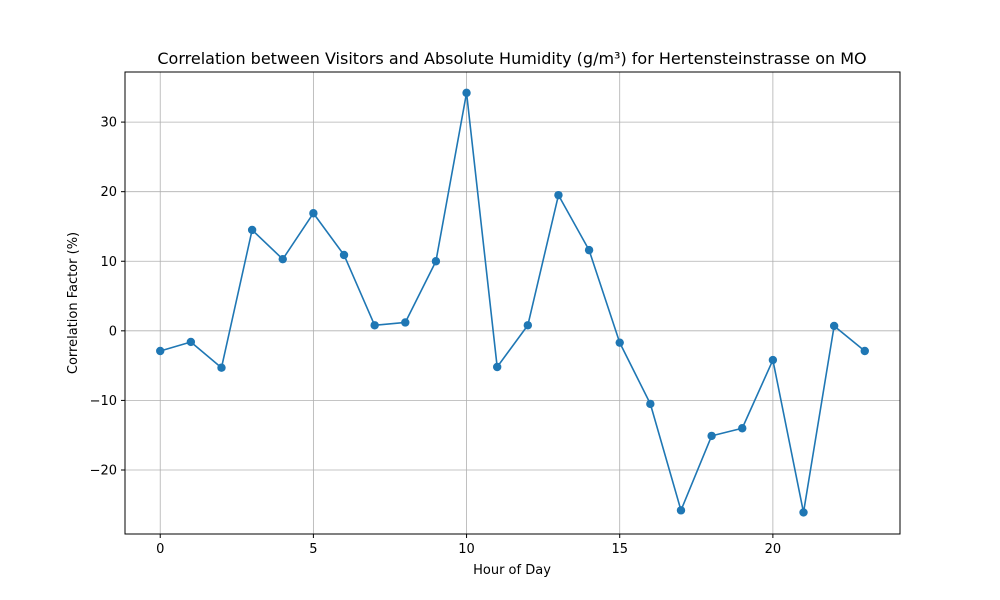 Image resolution: width=1000 pixels, height=600 pixels. Describe the element at coordinates (313, 549) in the screenshot. I see `x-tick-label: 5` at that location.